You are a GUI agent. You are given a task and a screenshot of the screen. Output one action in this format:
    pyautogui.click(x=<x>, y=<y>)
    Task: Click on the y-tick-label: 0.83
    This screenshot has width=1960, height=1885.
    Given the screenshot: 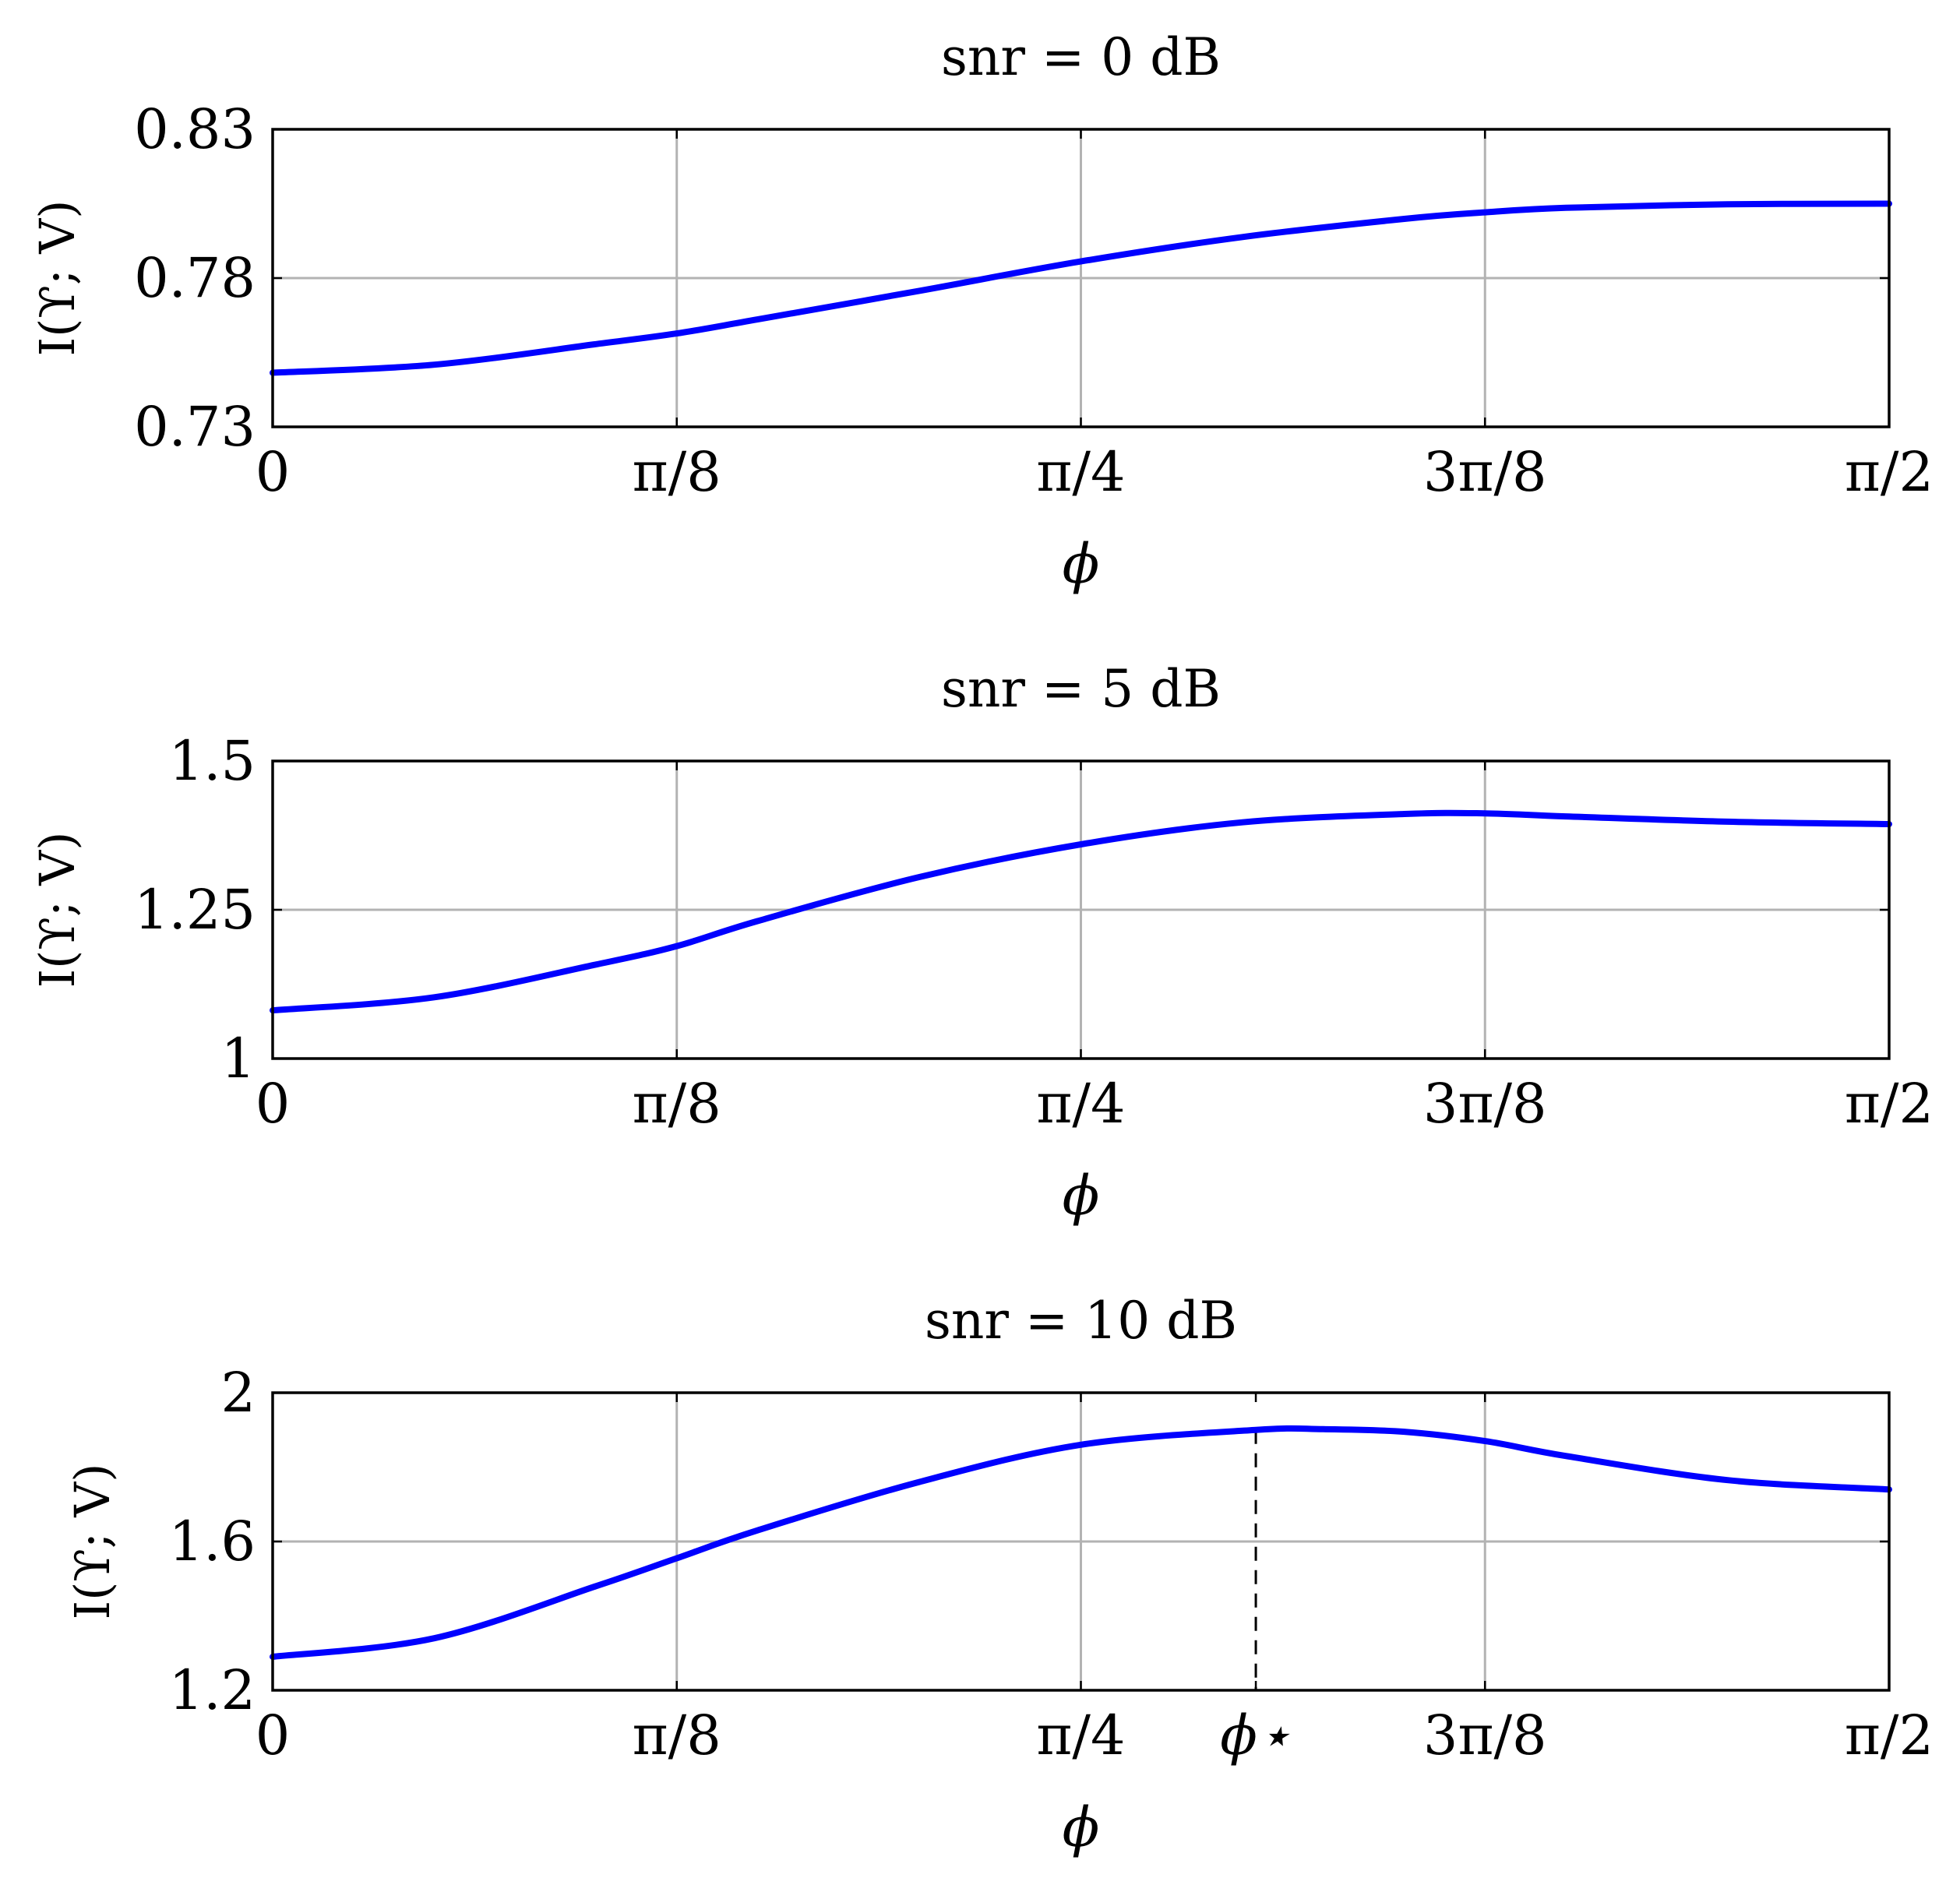 What is the action you would take?
    pyautogui.click(x=195, y=129)
    